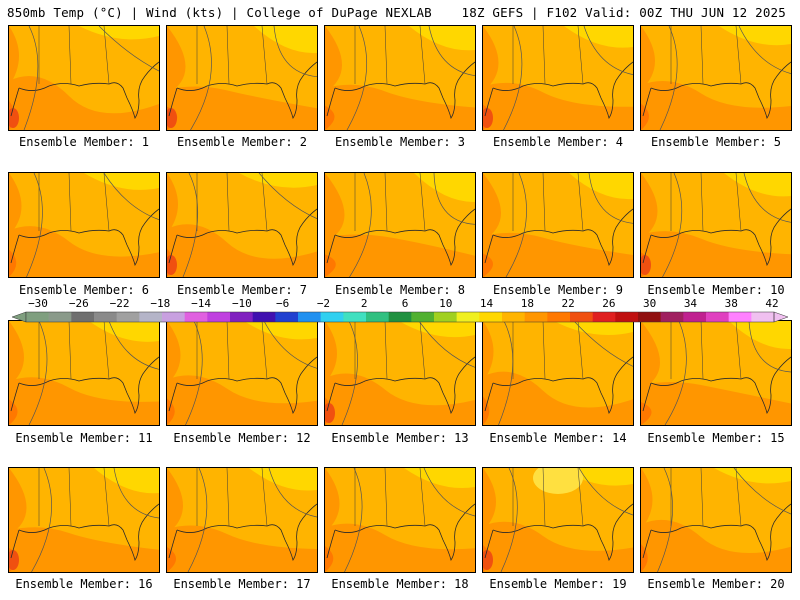 This screenshot has width=800, height=600. What do you see at coordinates (608, 303) in the screenshot?
I see `colorbar-tick-label: 26` at bounding box center [608, 303].